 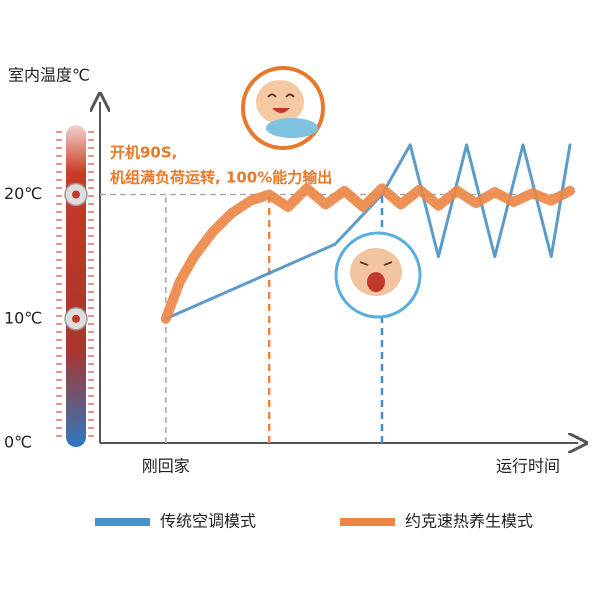 I want to click on x-tick-label: 刚回家, so click(x=166, y=466).